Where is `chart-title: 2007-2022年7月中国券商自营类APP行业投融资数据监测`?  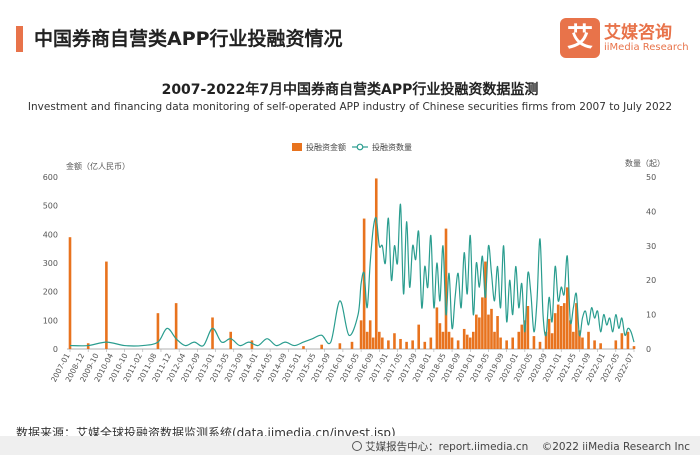 chart-title: 2007-2022年7月中国券商自营类APP行业投融资数据监测 is located at coordinates (350, 90).